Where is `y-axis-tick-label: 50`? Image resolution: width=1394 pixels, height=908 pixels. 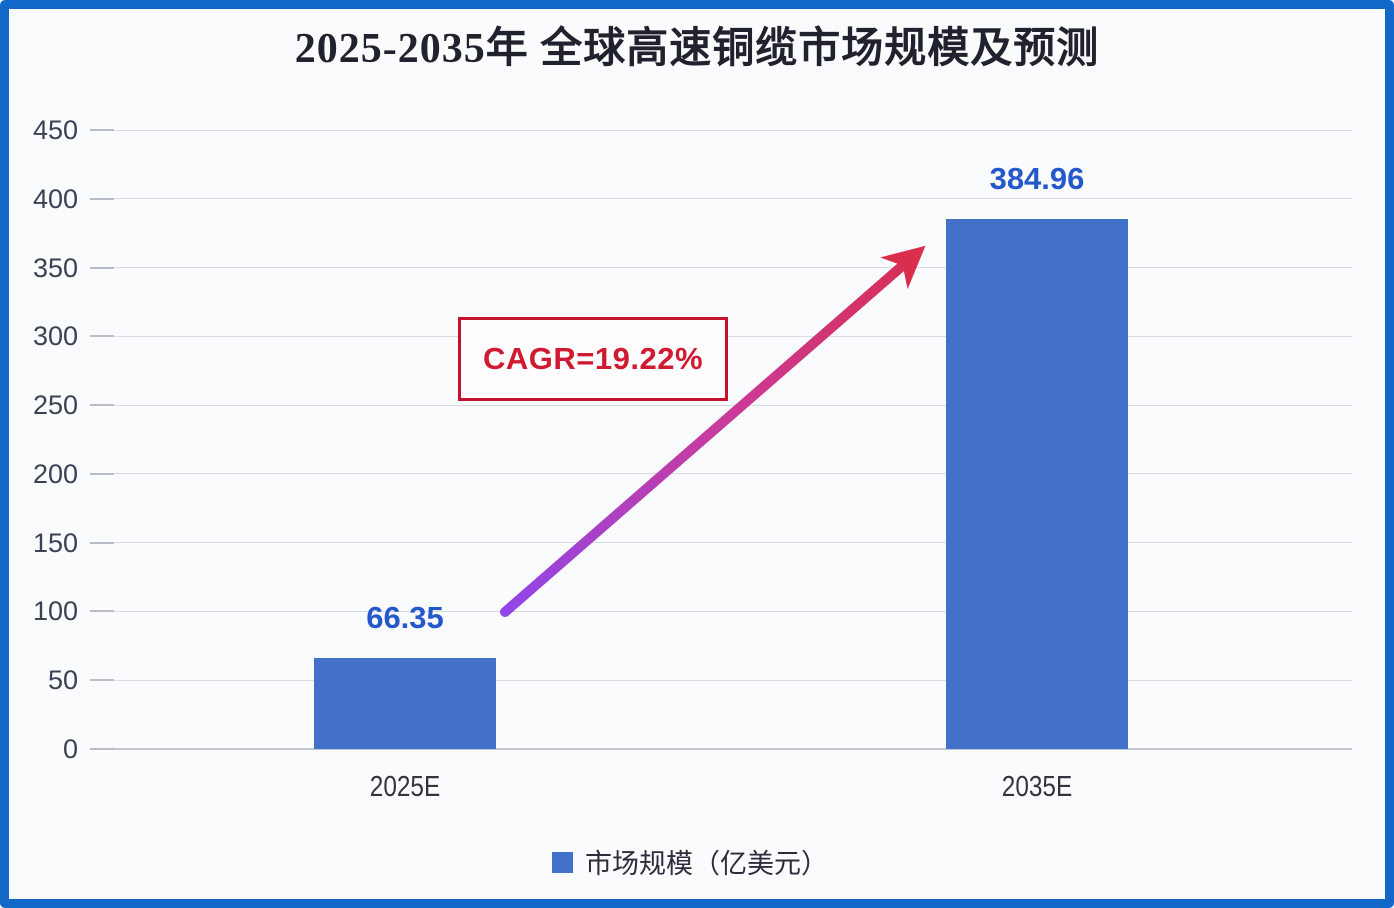 y-axis-tick-label: 50 is located at coordinates (62, 680).